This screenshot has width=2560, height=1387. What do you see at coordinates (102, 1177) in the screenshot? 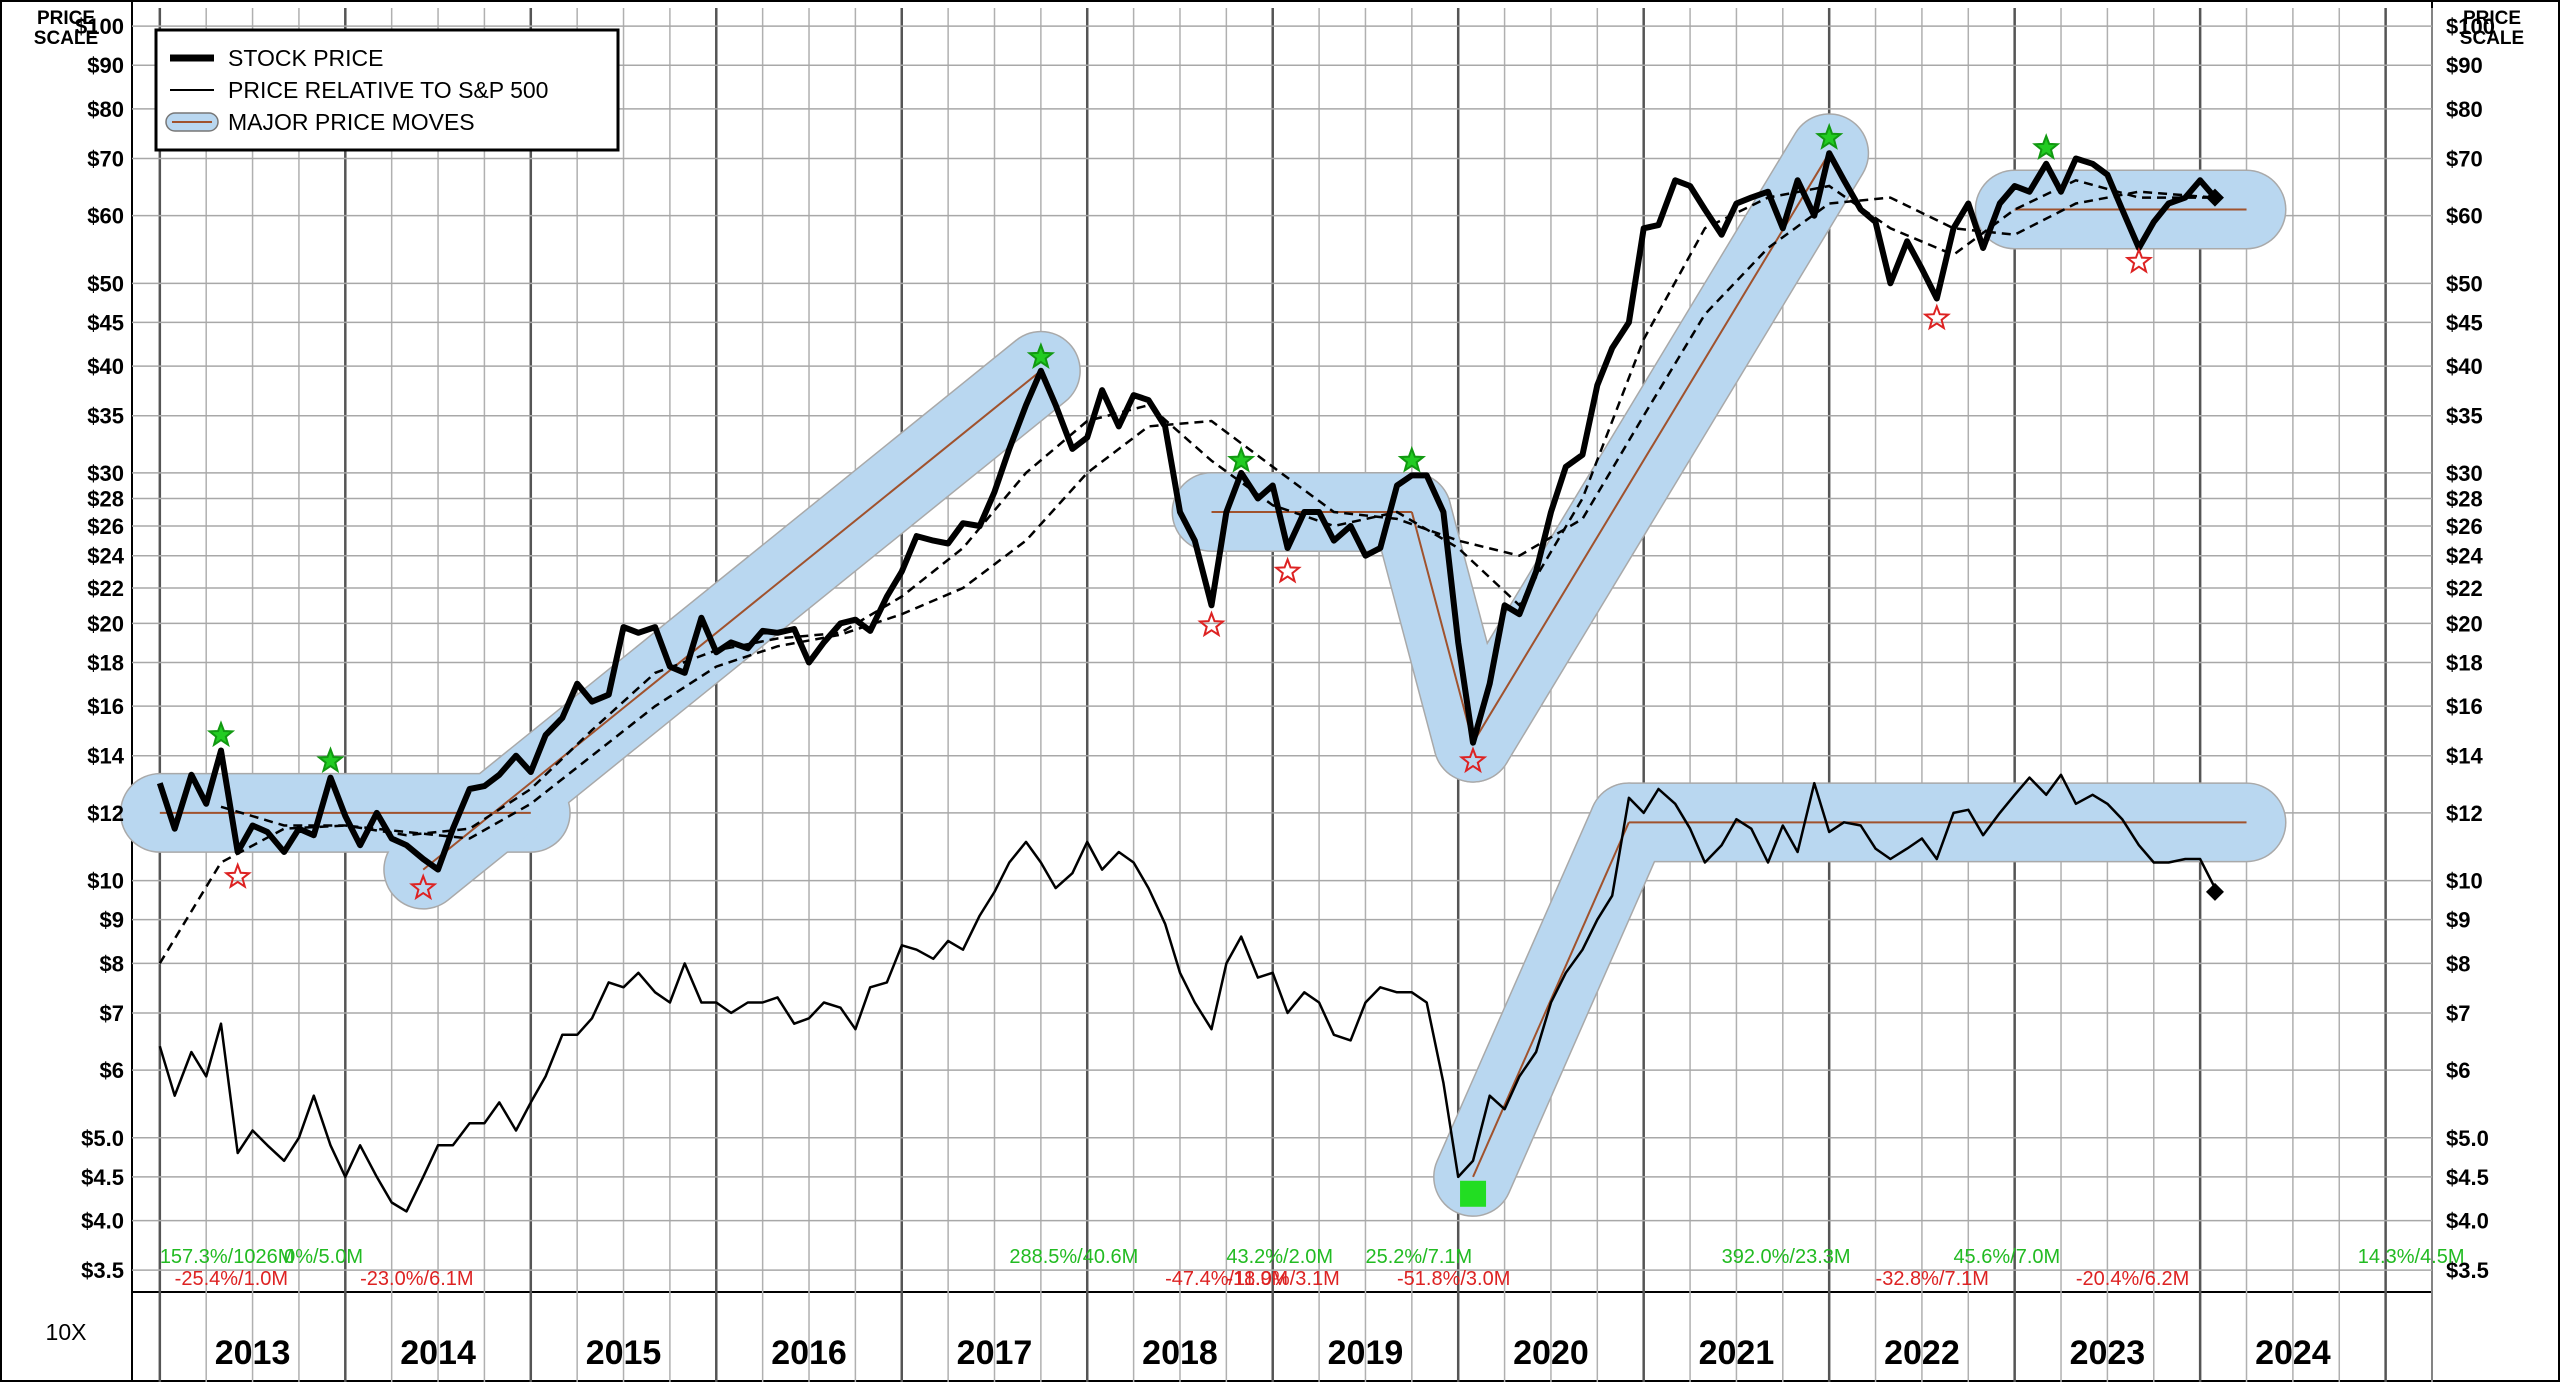
I see `y-tick-label-left: $4.5` at bounding box center [102, 1177].